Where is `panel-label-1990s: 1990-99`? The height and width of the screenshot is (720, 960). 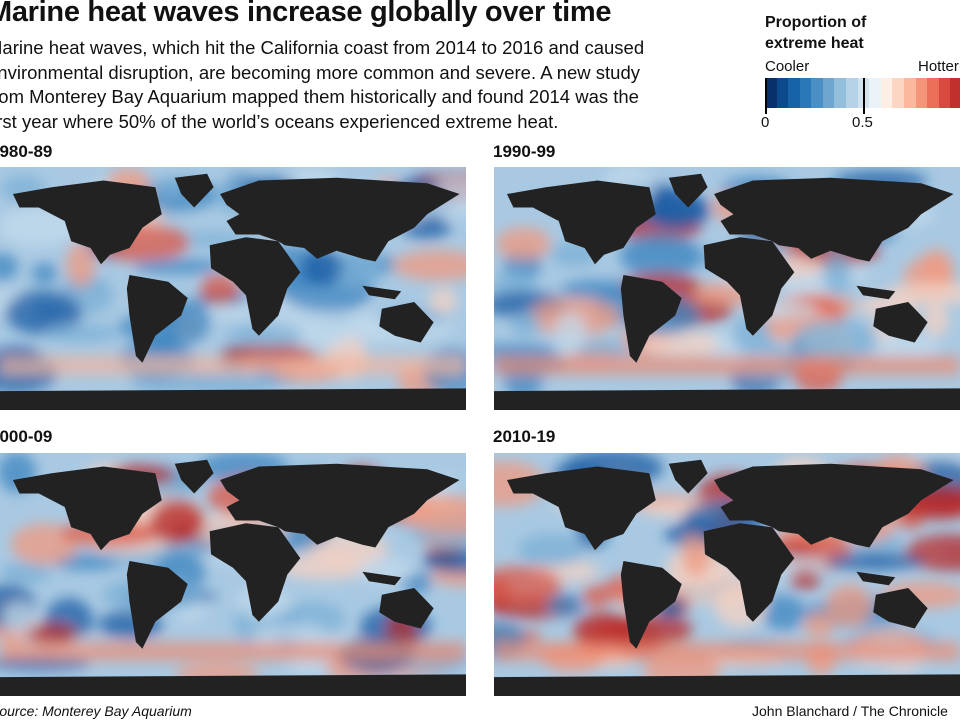 panel-label-1990s: 1990-99 is located at coordinates (524, 151).